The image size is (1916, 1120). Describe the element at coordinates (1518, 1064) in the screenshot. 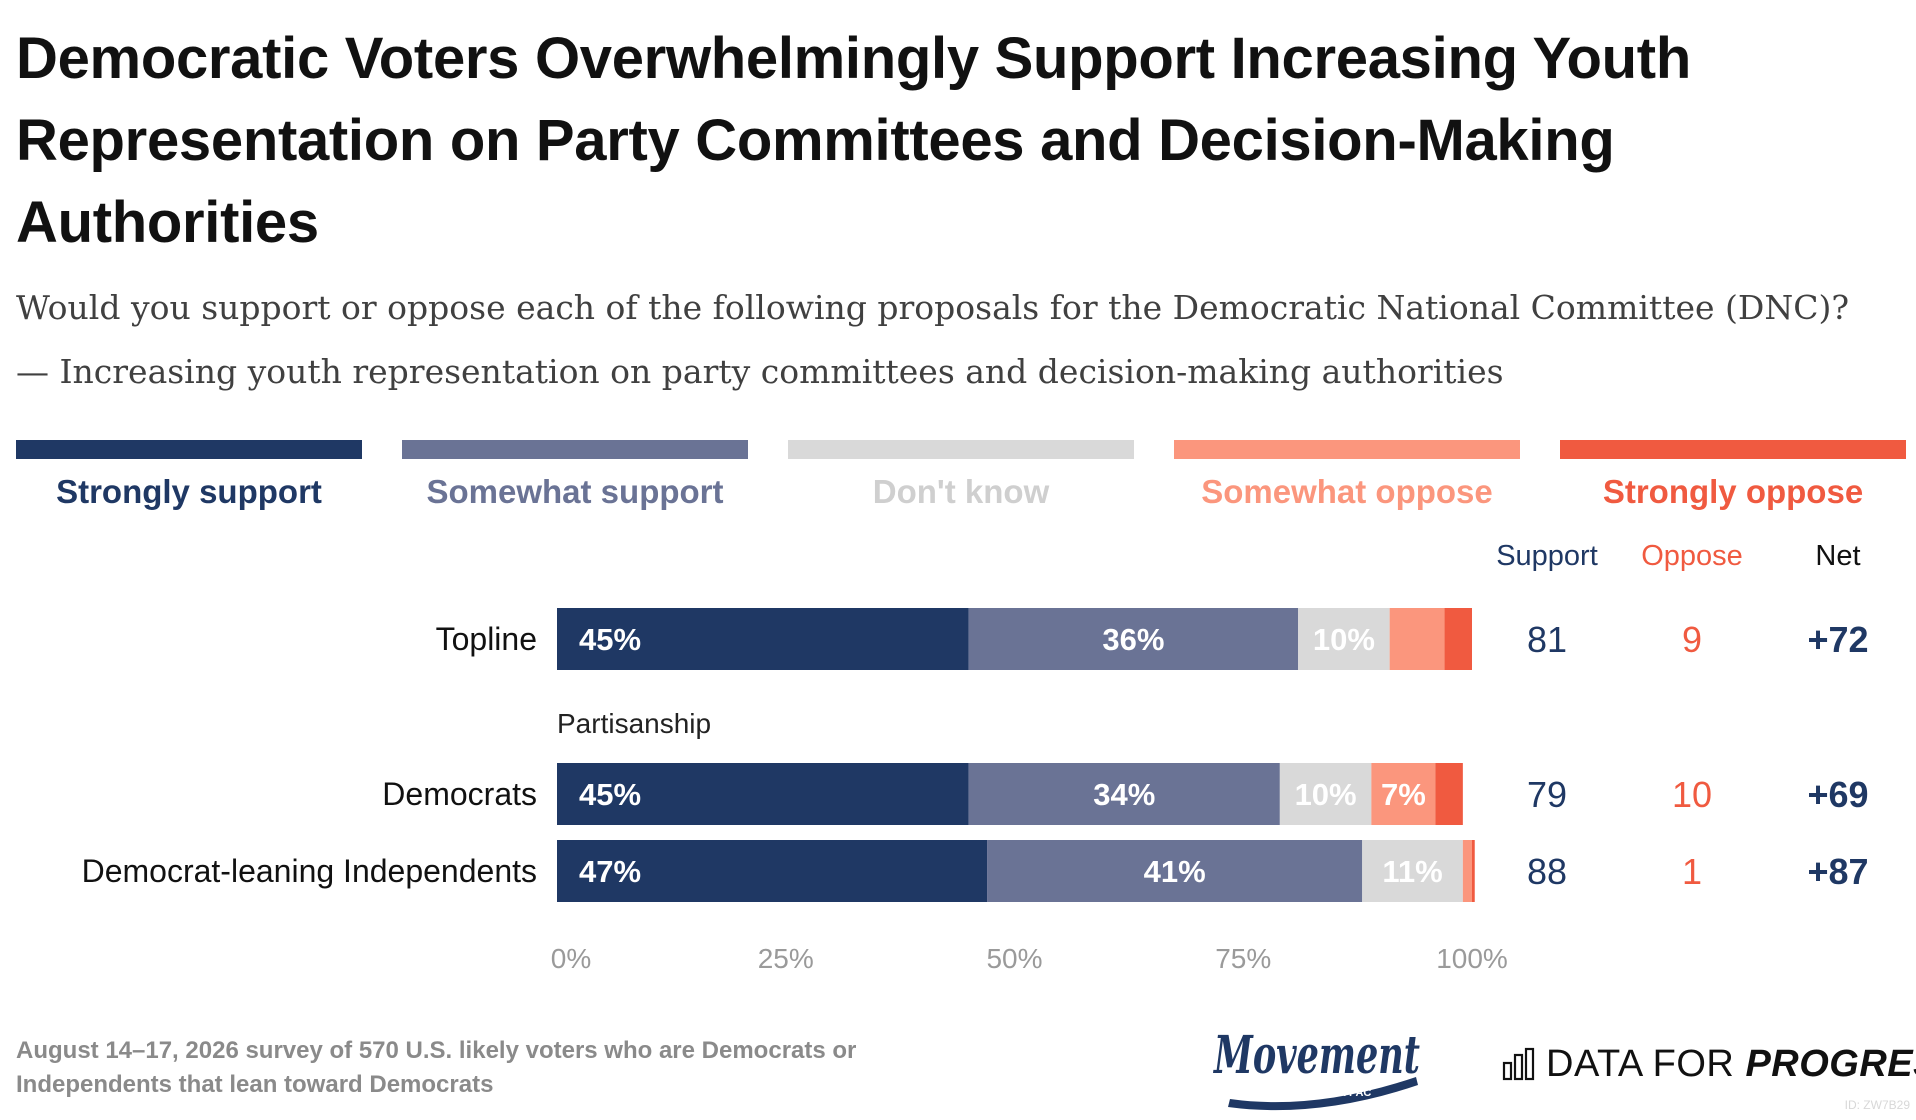

I see `bar-chart-icon` at that location.